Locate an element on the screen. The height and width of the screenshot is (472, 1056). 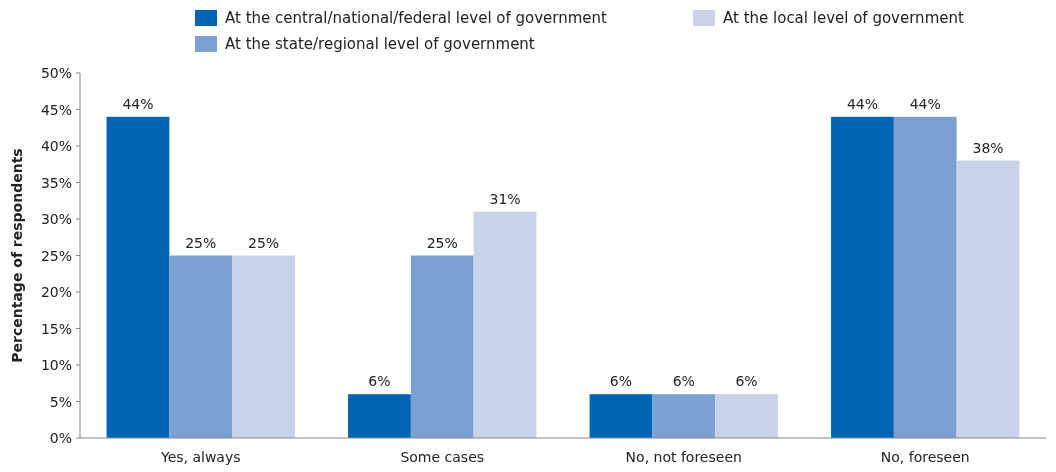
y-tick-label: 0% is located at coordinates (60, 438).